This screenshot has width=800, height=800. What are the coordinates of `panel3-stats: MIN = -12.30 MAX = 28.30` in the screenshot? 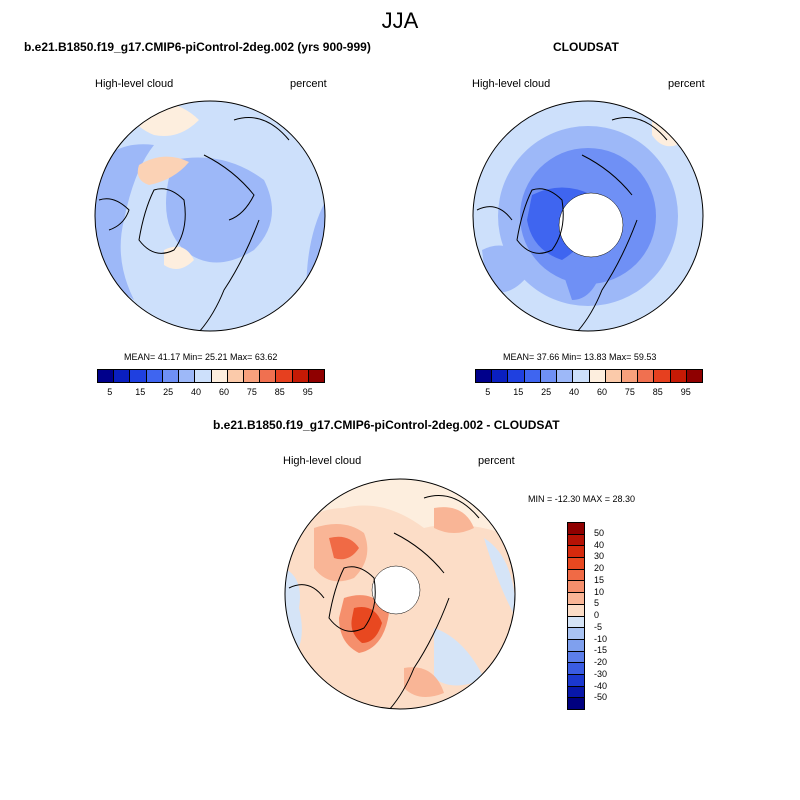 It's located at (582, 499).